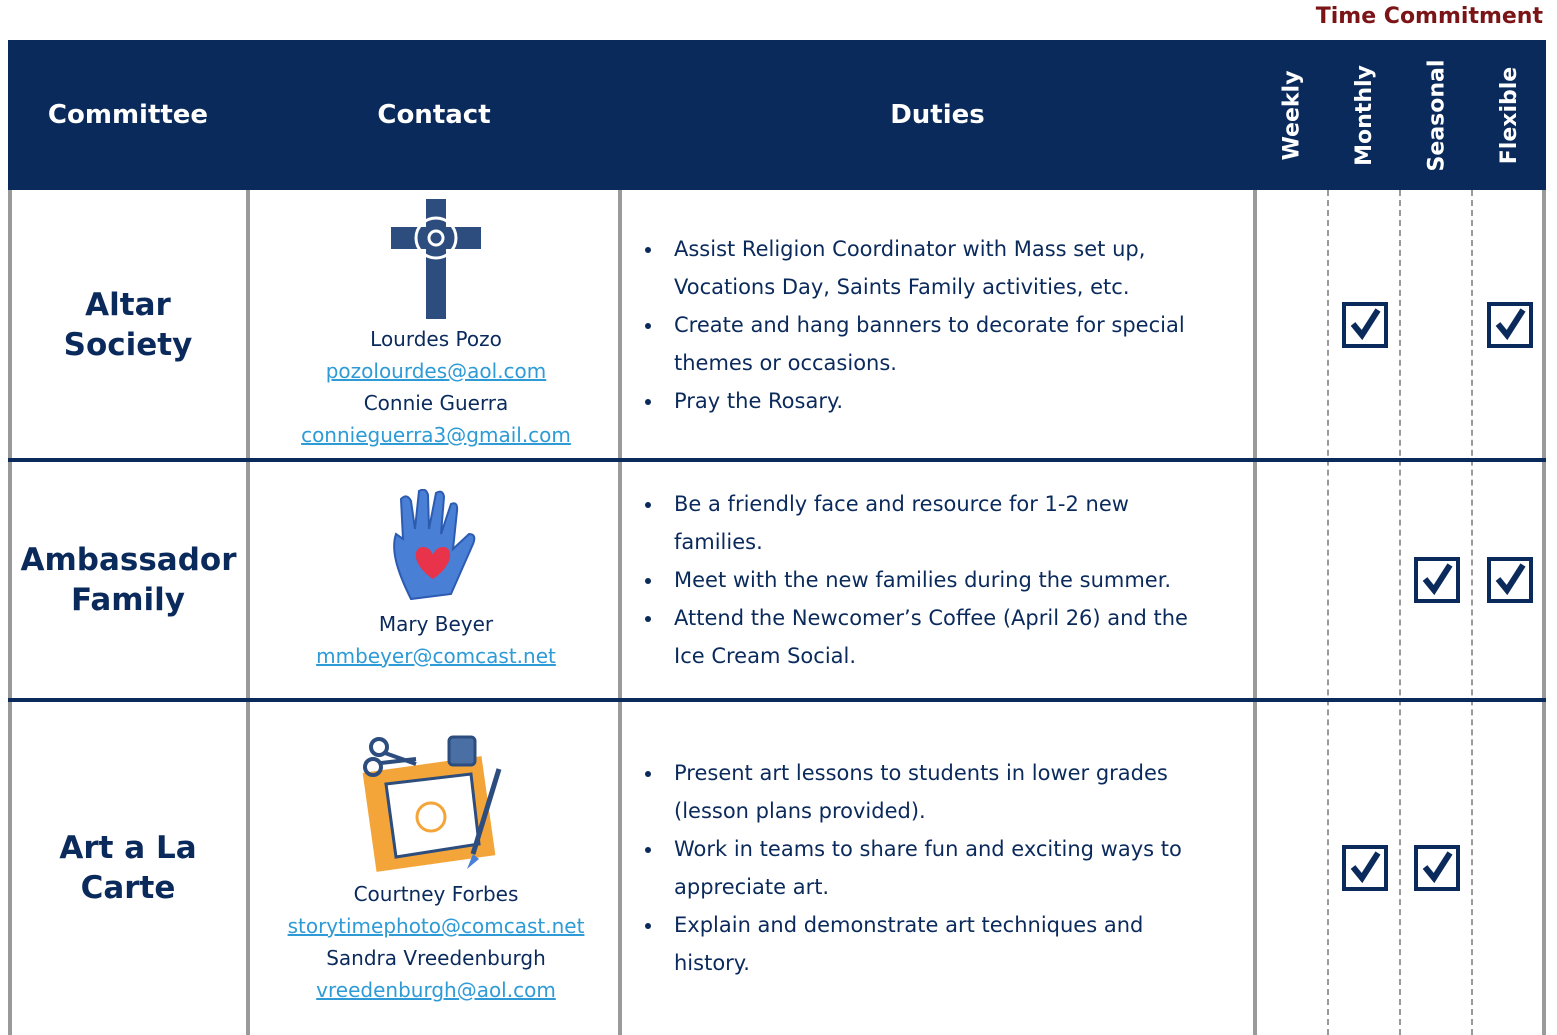  I want to click on contact-name: Sandra Vreedenburgh, so click(436, 958).